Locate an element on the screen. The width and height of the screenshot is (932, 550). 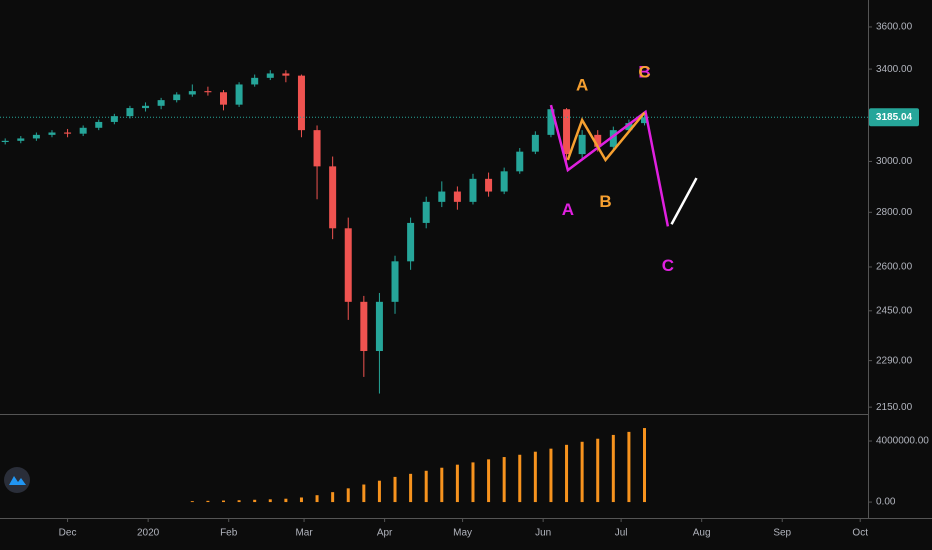
x-tick-label: Dec is located at coordinates (68, 533).